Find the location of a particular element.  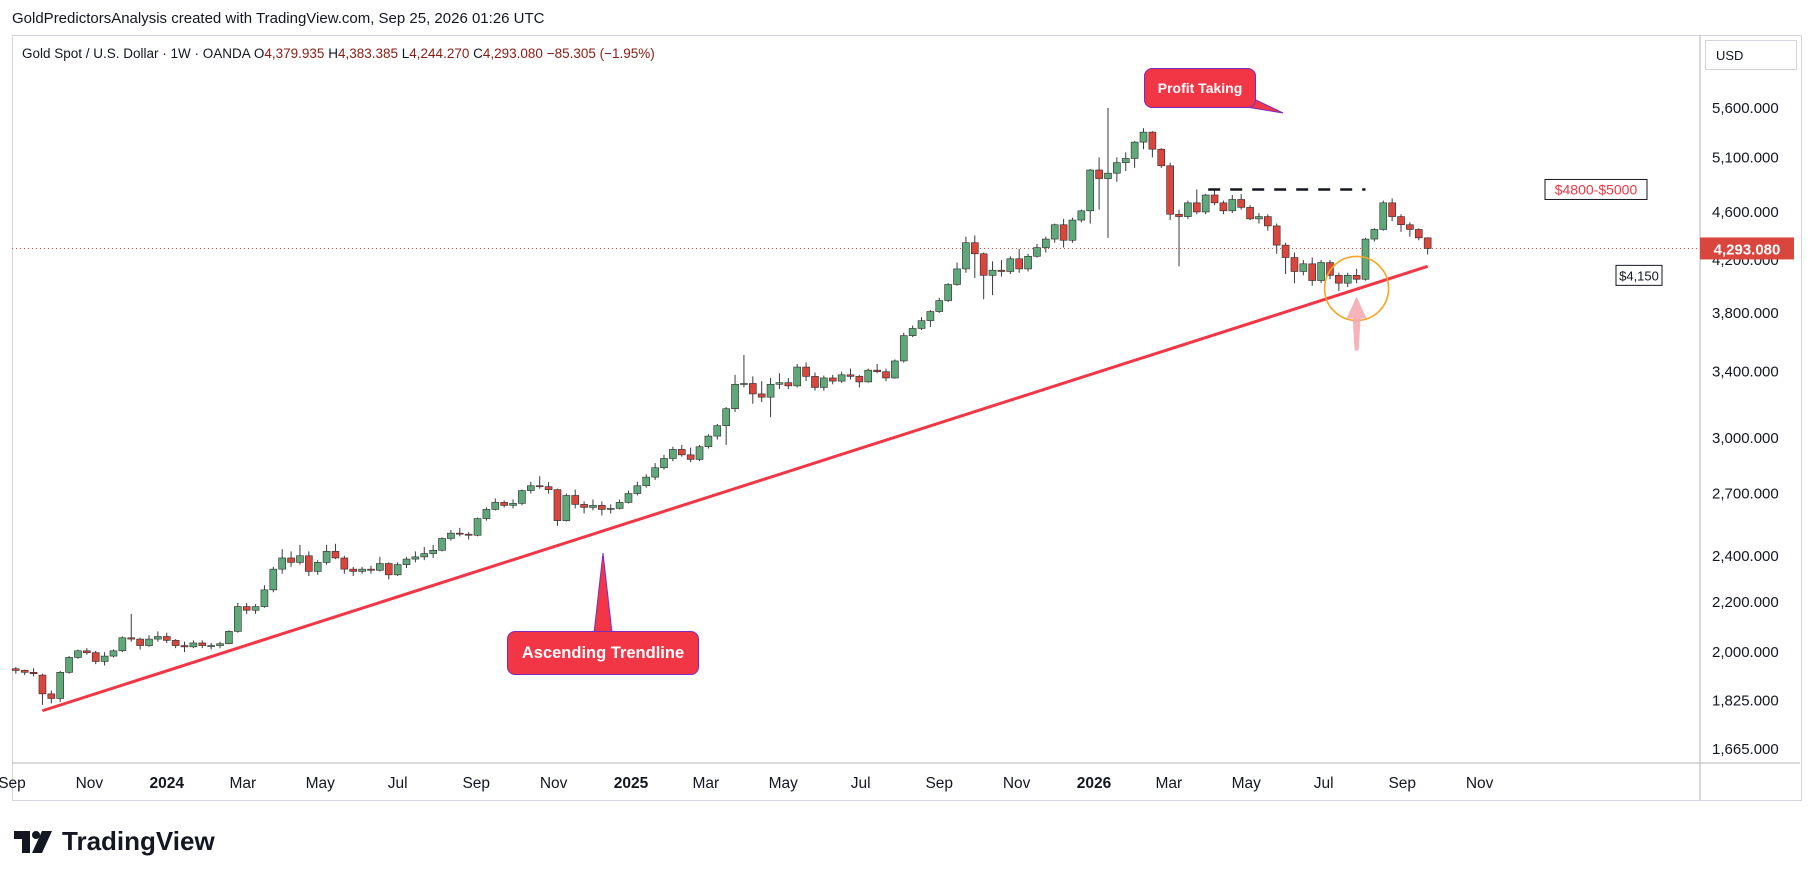

profit-taking-callout: Profit Taking is located at coordinates (1200, 88).